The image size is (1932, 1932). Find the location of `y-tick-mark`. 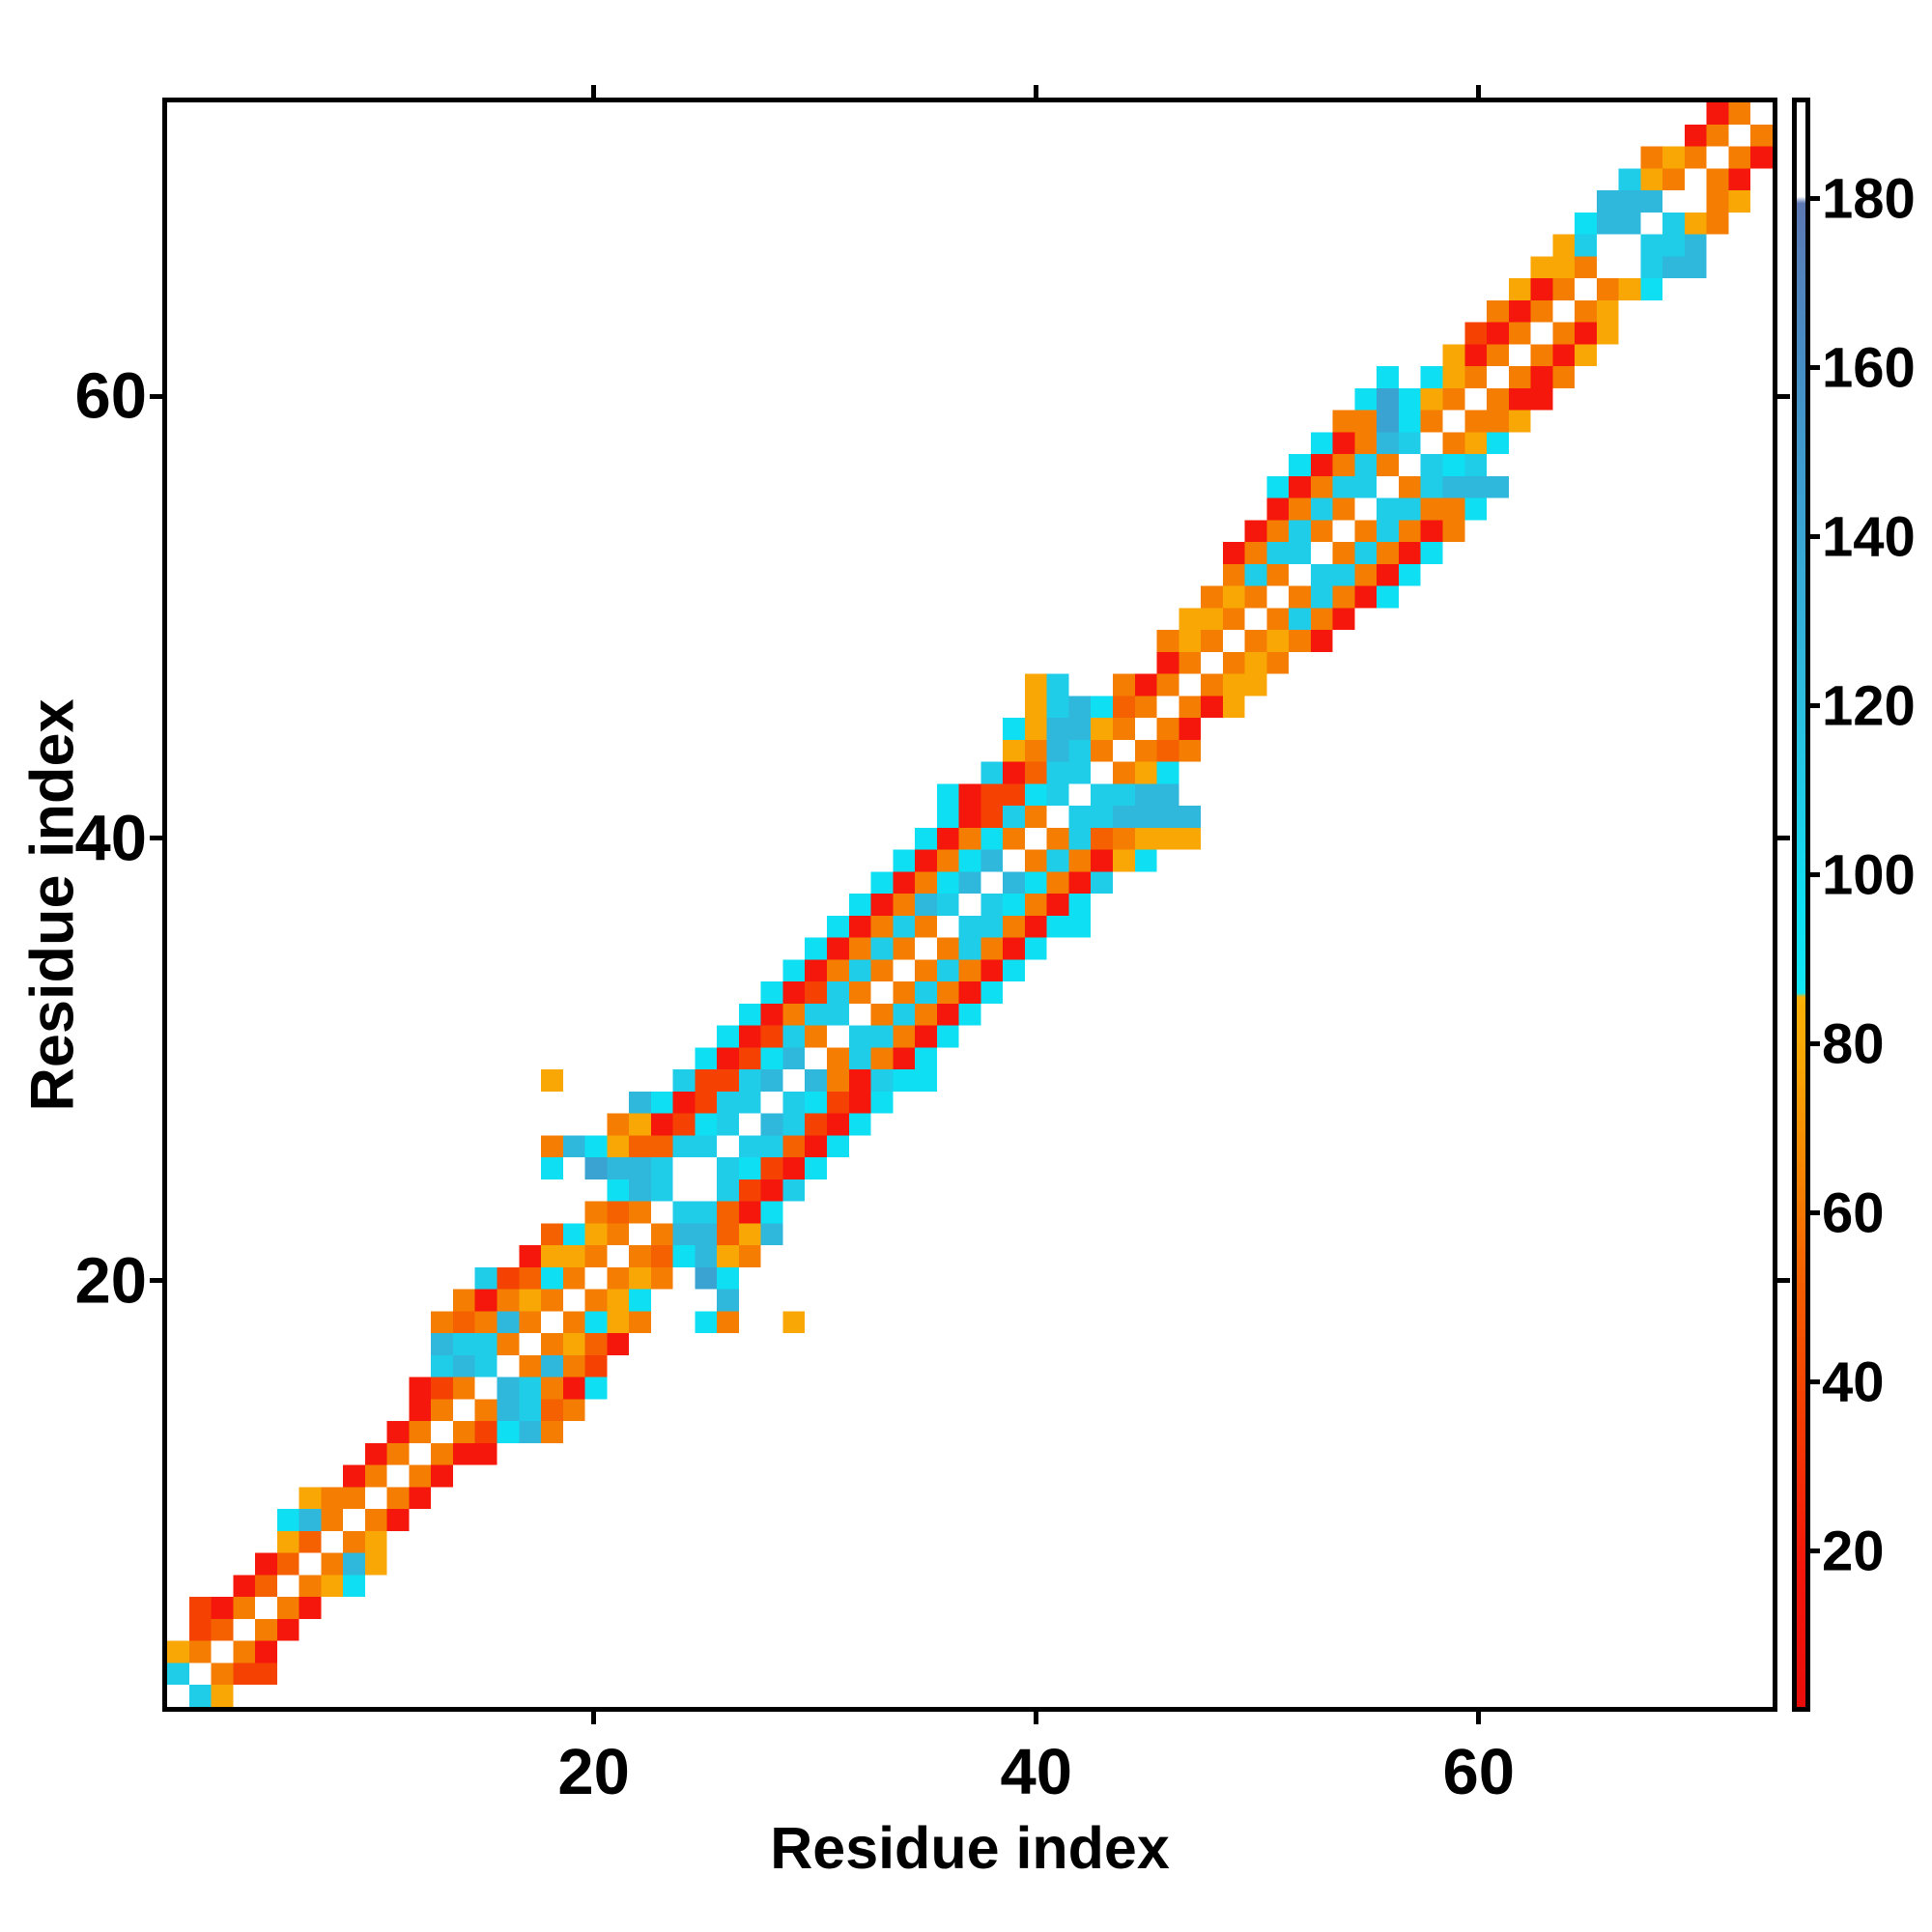

y-tick-mark is located at coordinates (156, 396).